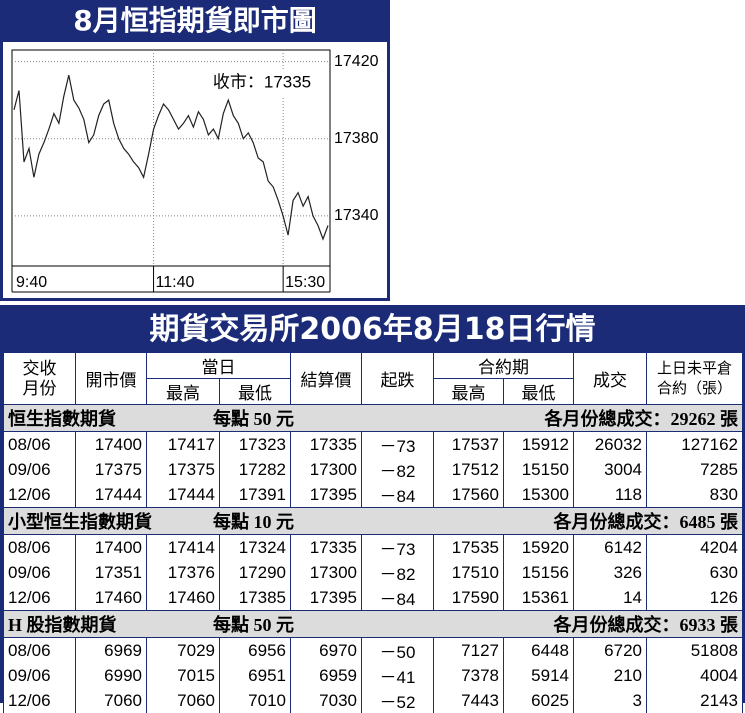 This screenshot has width=745, height=713. What do you see at coordinates (695, 675) in the screenshot?
I see `cell: 4004` at bounding box center [695, 675].